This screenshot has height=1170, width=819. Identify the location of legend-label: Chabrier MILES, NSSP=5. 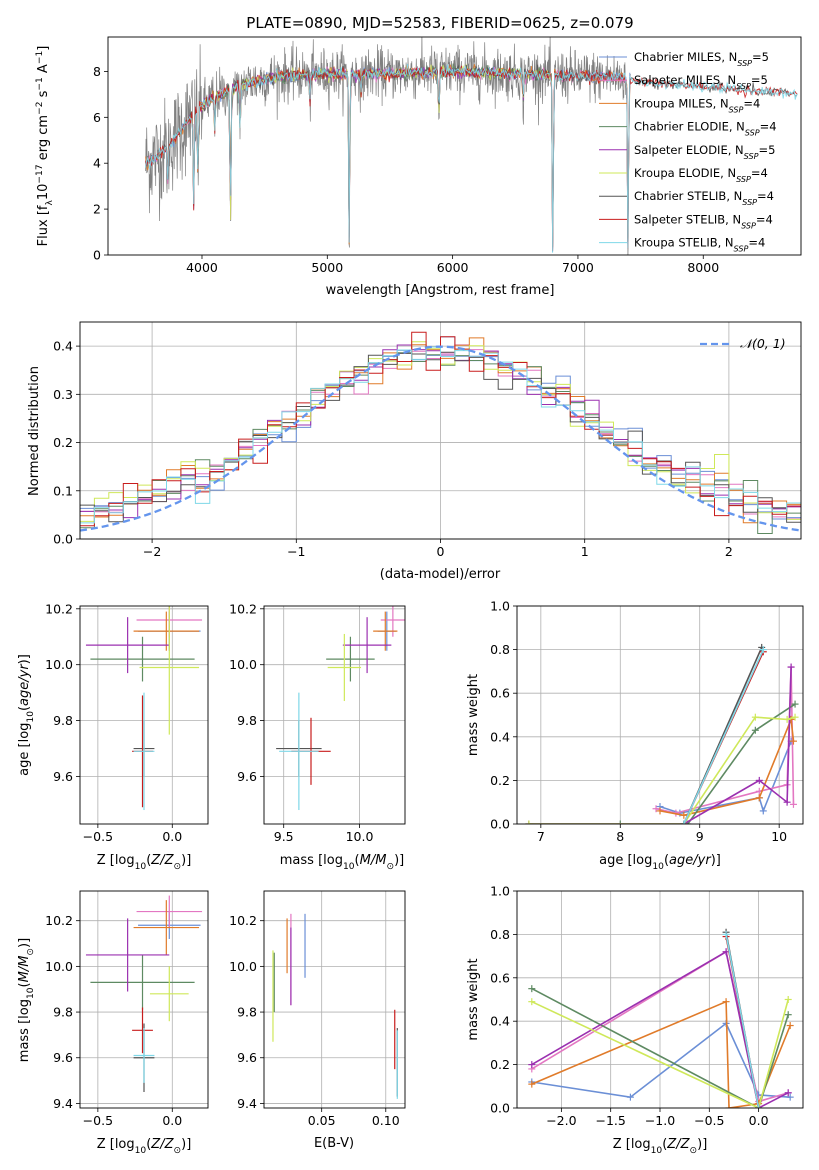
(701, 59).